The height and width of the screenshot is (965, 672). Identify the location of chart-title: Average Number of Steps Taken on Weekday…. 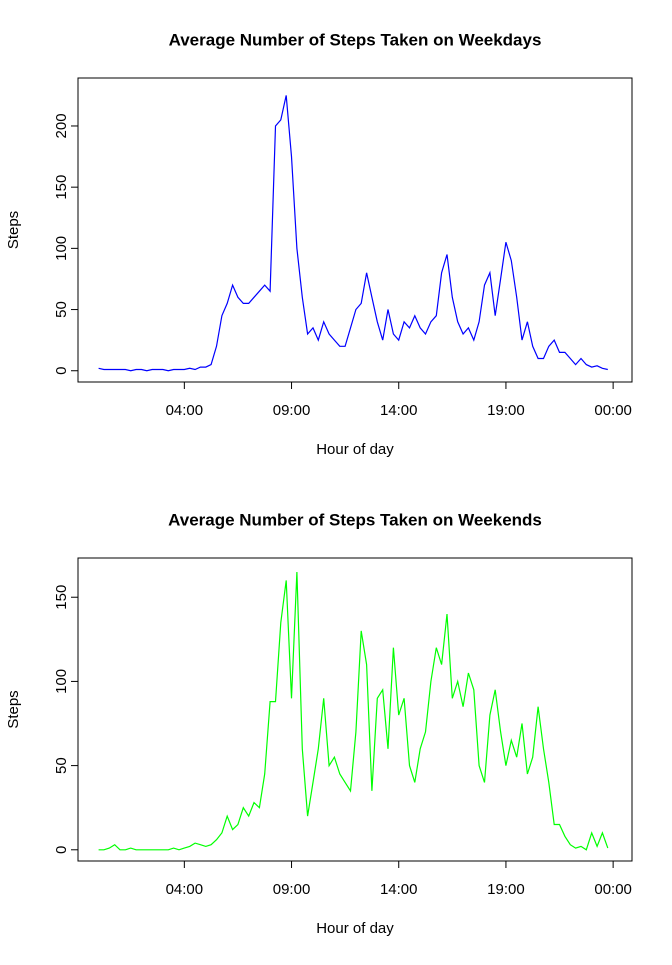
(355, 39).